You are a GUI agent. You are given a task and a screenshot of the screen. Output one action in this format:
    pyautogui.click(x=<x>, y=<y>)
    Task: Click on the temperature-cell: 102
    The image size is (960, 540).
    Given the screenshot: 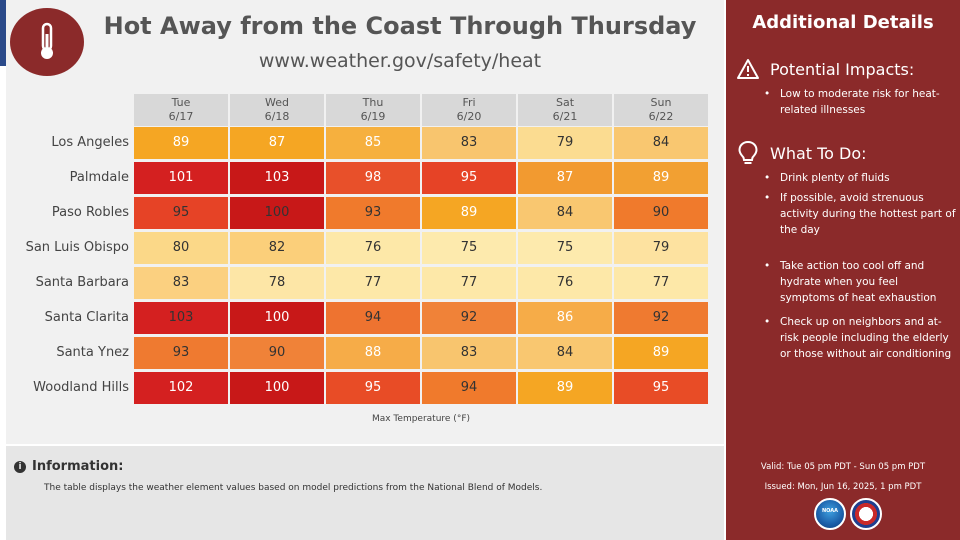 What is the action you would take?
    pyautogui.click(x=181, y=388)
    